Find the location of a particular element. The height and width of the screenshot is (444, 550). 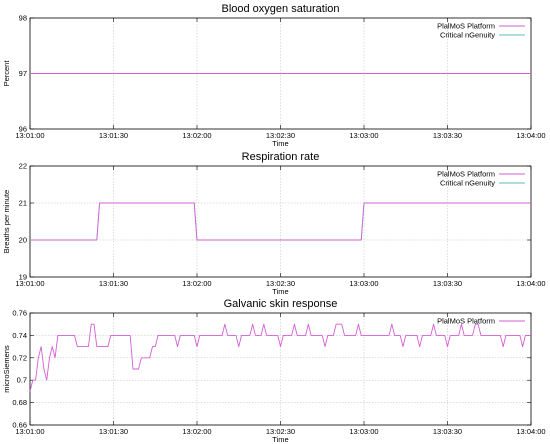

y-tick-label: 0.76 is located at coordinates (19, 313).